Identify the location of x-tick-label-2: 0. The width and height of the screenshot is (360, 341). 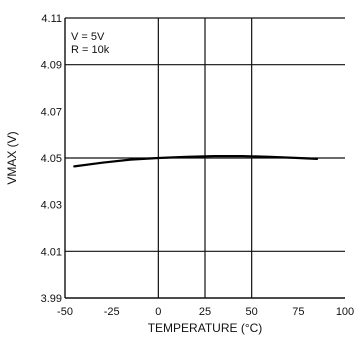
(158, 312).